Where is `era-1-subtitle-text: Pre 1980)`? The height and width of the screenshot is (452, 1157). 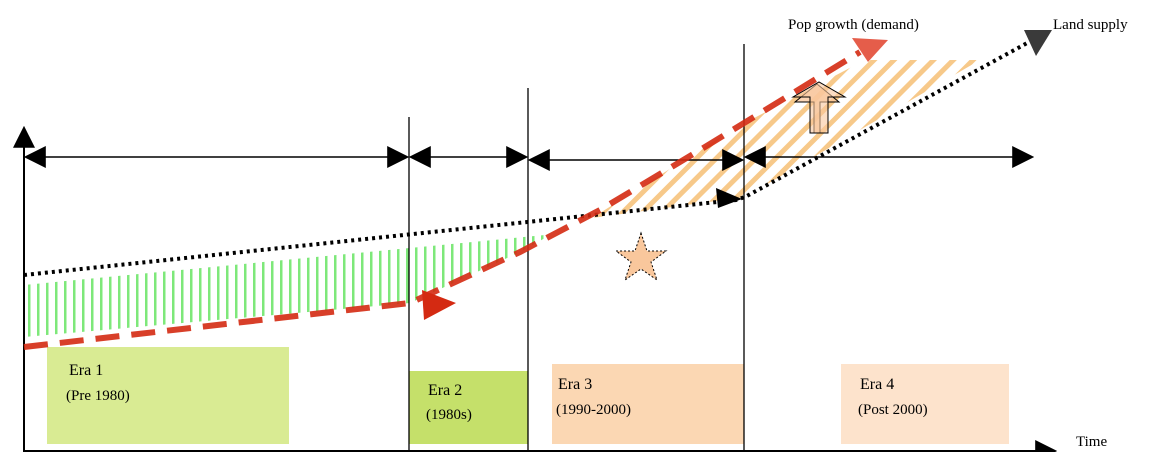 era-1-subtitle-text: Pre 1980) is located at coordinates (100, 396).